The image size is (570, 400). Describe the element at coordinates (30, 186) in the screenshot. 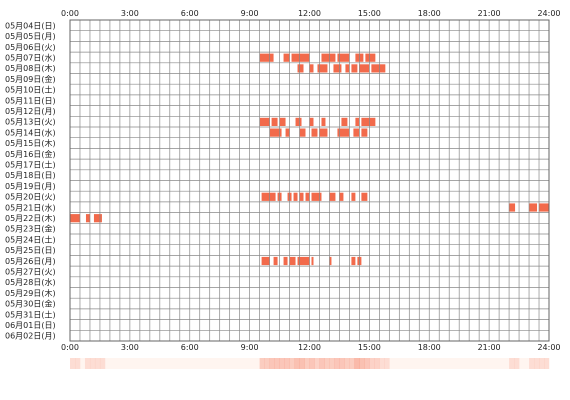

I see `row-date-label: 05月19日(月)` at that location.